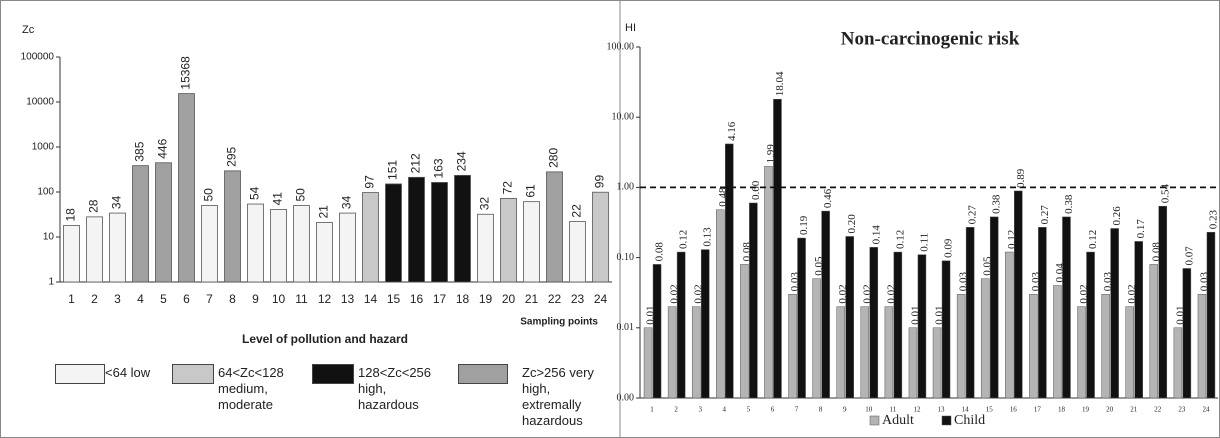  What do you see at coordinates (325, 299) in the screenshot?
I see `x-tick-label: 12` at bounding box center [325, 299].